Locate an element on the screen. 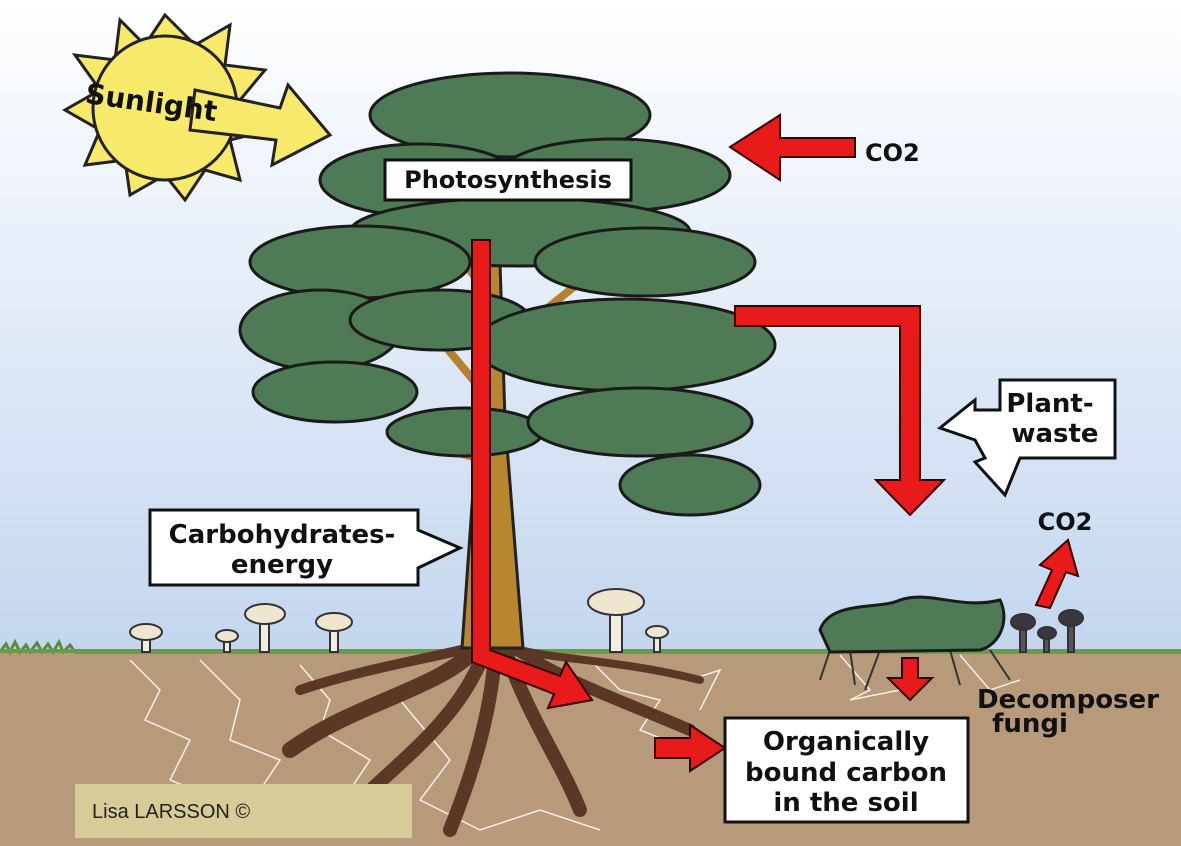  carbon-down-arrow is located at coordinates (532, 474).